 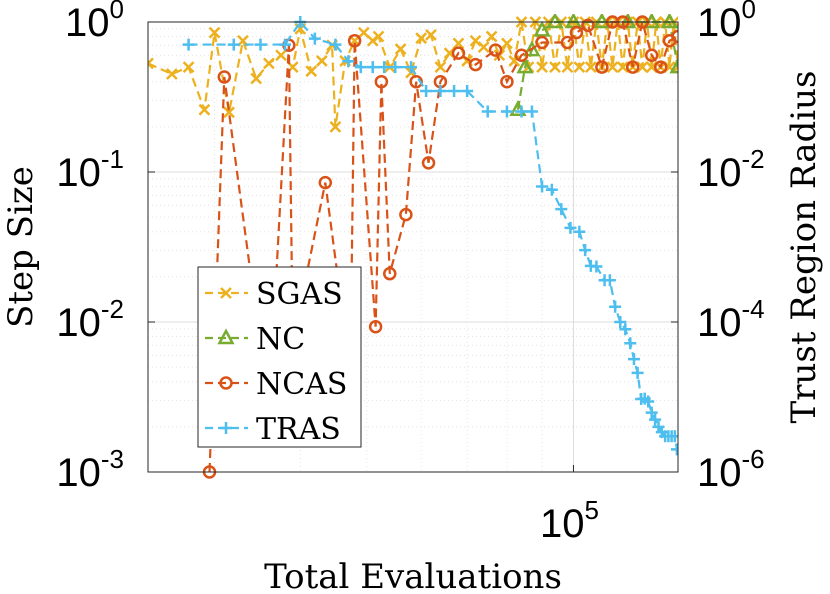 I want to click on left-tick-label: 10⁰, so click(x=94, y=22).